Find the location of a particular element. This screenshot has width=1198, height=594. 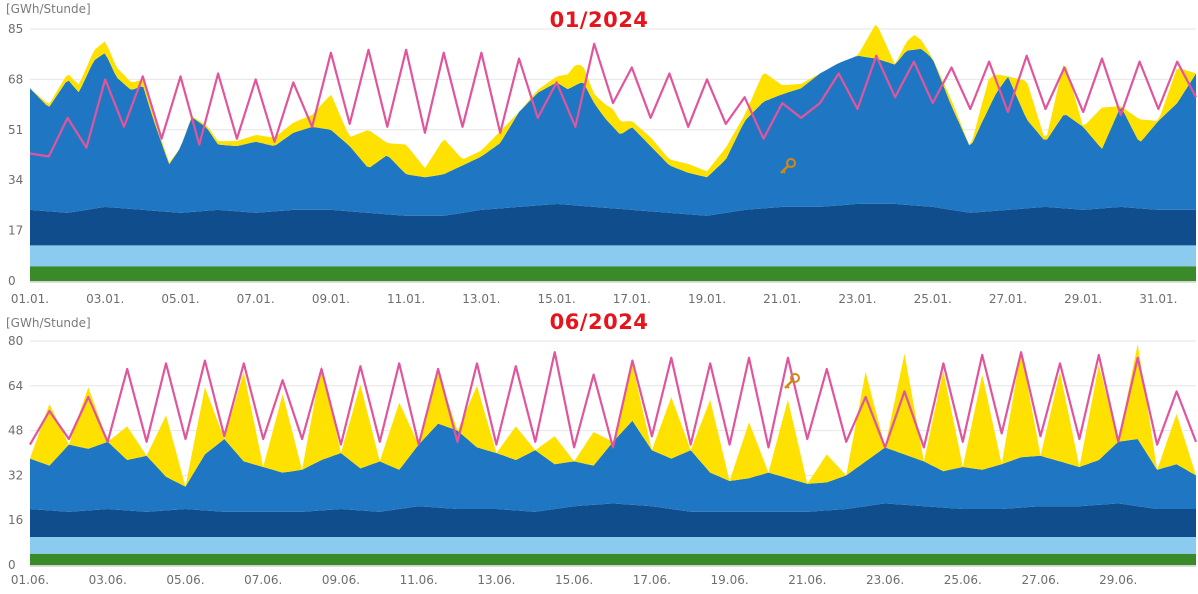

x-tick-label: 27.01. is located at coordinates (1008, 299).